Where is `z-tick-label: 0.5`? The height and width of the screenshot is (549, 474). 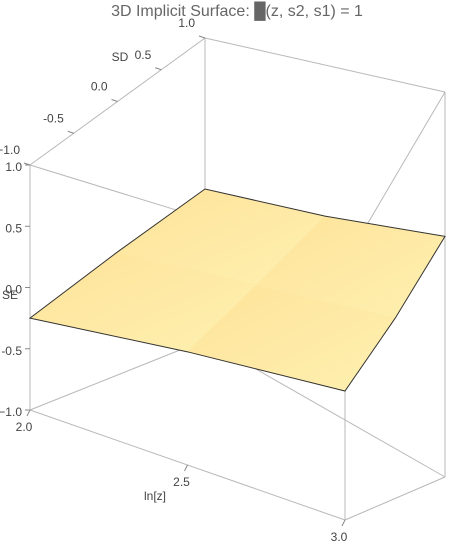
z-tick-label: 0.5 is located at coordinates (13, 228).